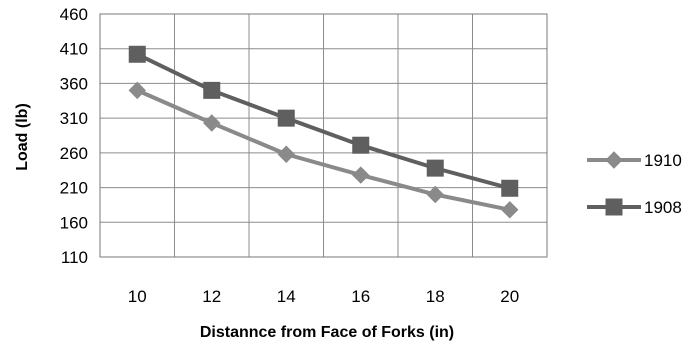 This screenshot has height=345, width=700. I want to click on legend: 1910 1908, so click(634, 184).